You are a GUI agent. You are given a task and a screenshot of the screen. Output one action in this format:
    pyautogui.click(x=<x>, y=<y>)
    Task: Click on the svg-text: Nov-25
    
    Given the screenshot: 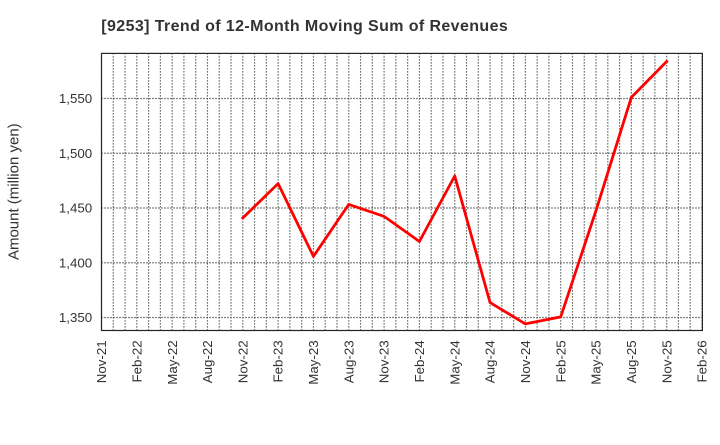 What is the action you would take?
    pyautogui.click(x=666, y=361)
    